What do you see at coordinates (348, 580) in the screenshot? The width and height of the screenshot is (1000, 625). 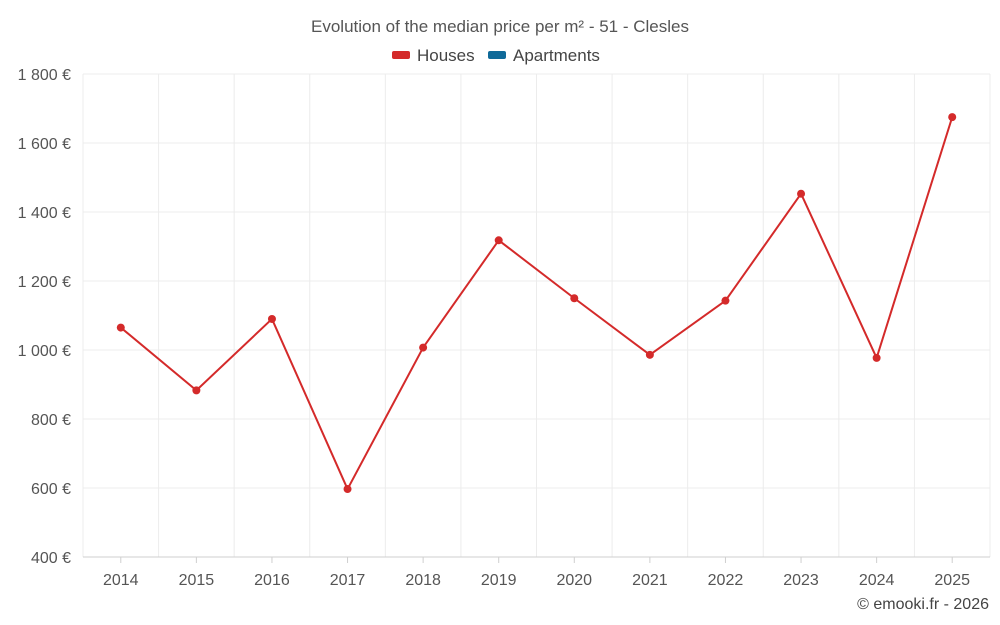 I see `x-tick-label: 2017` at bounding box center [348, 580].